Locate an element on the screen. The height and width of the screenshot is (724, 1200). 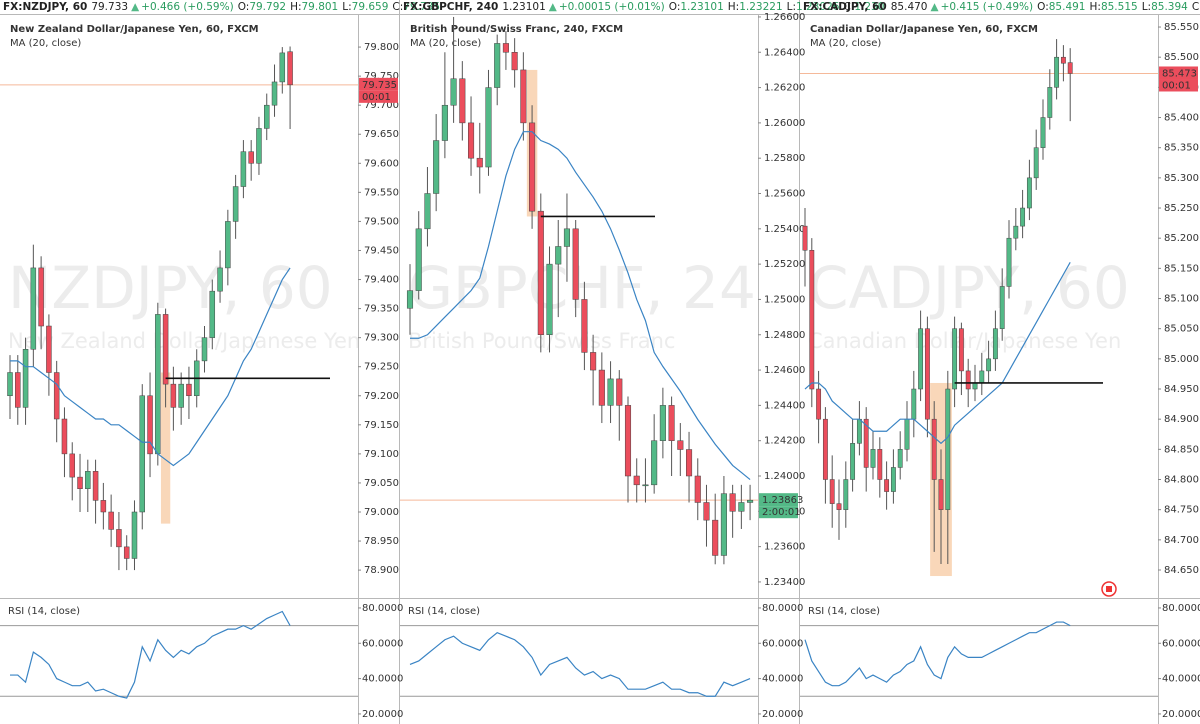
y-tick-label: 79.800 is located at coordinates (381, 47).